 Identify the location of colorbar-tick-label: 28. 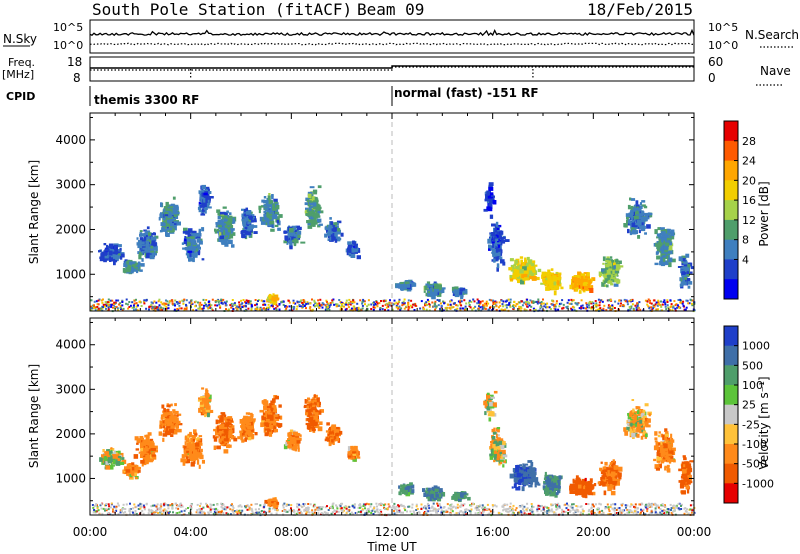
(749, 141).